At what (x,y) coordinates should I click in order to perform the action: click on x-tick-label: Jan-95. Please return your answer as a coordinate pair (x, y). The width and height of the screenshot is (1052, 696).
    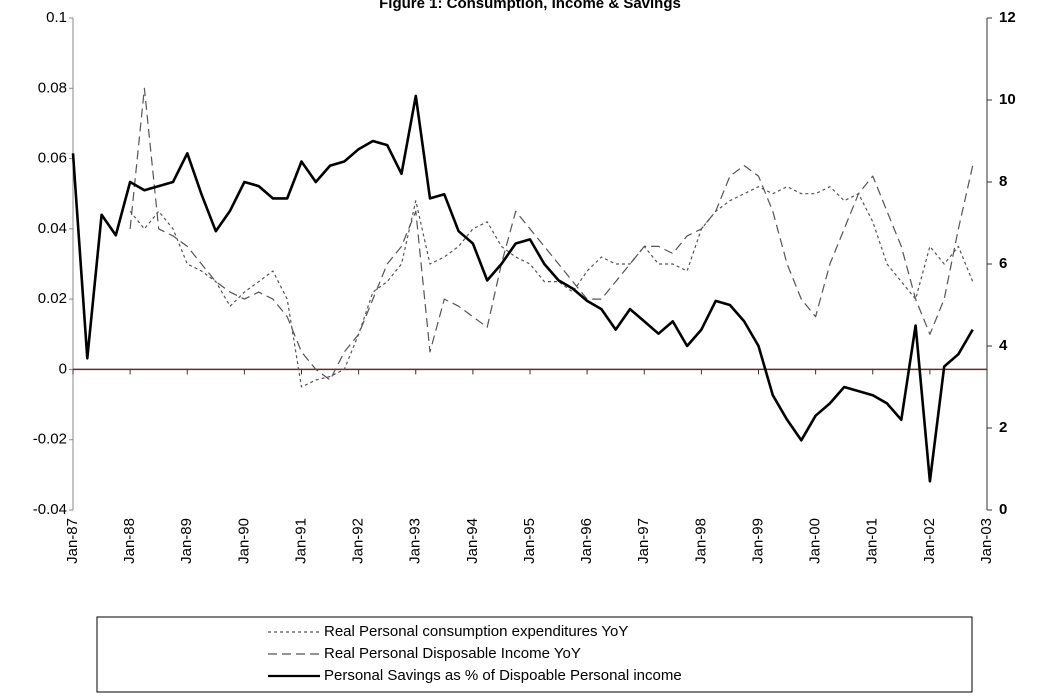
    Looking at the image, I should click on (529, 541).